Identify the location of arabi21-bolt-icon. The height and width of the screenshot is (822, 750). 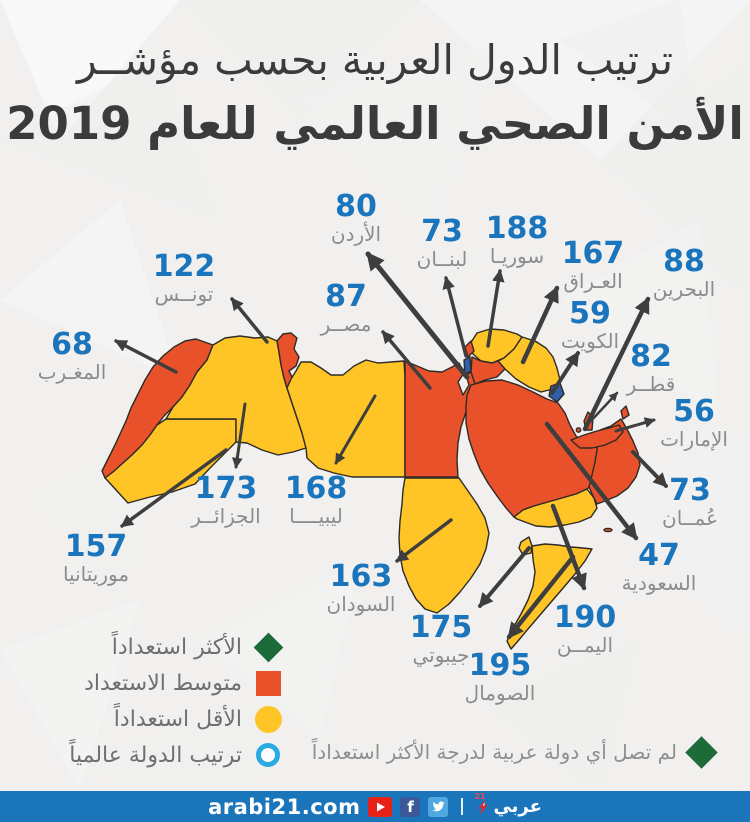
(483, 806).